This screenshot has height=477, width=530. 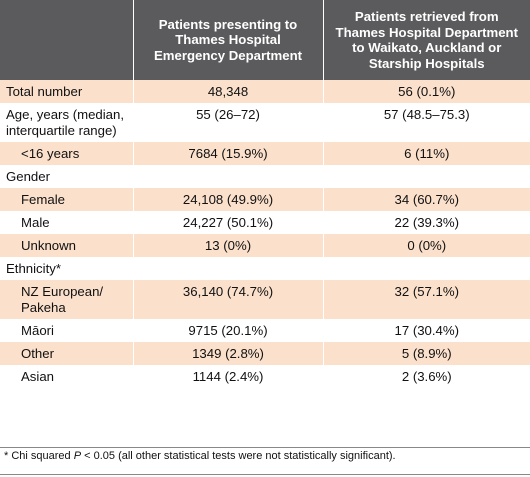 I want to click on row-label: Asian, so click(x=66, y=376).